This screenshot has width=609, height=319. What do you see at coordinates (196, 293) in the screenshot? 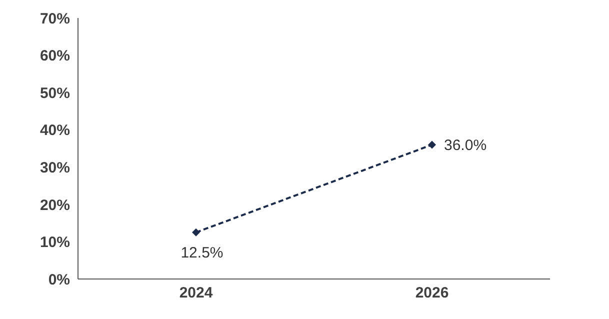
I see `x-tick-label: 2024` at bounding box center [196, 293].